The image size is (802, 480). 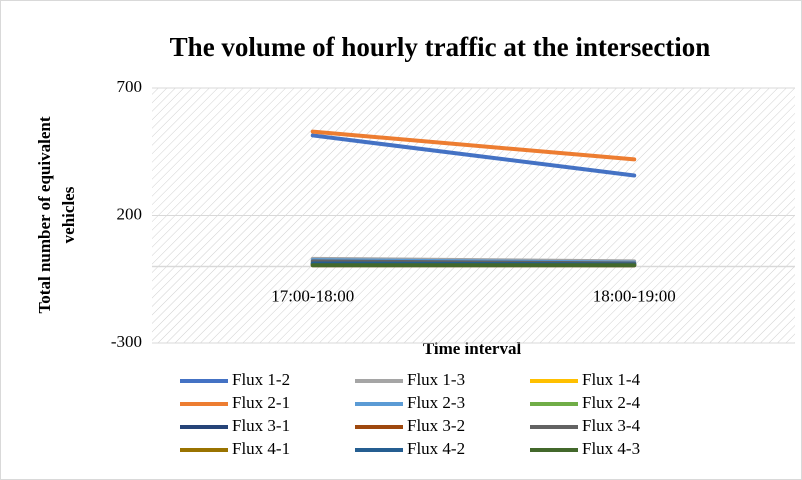 I want to click on y-tick-label: -300, so click(x=126, y=341).